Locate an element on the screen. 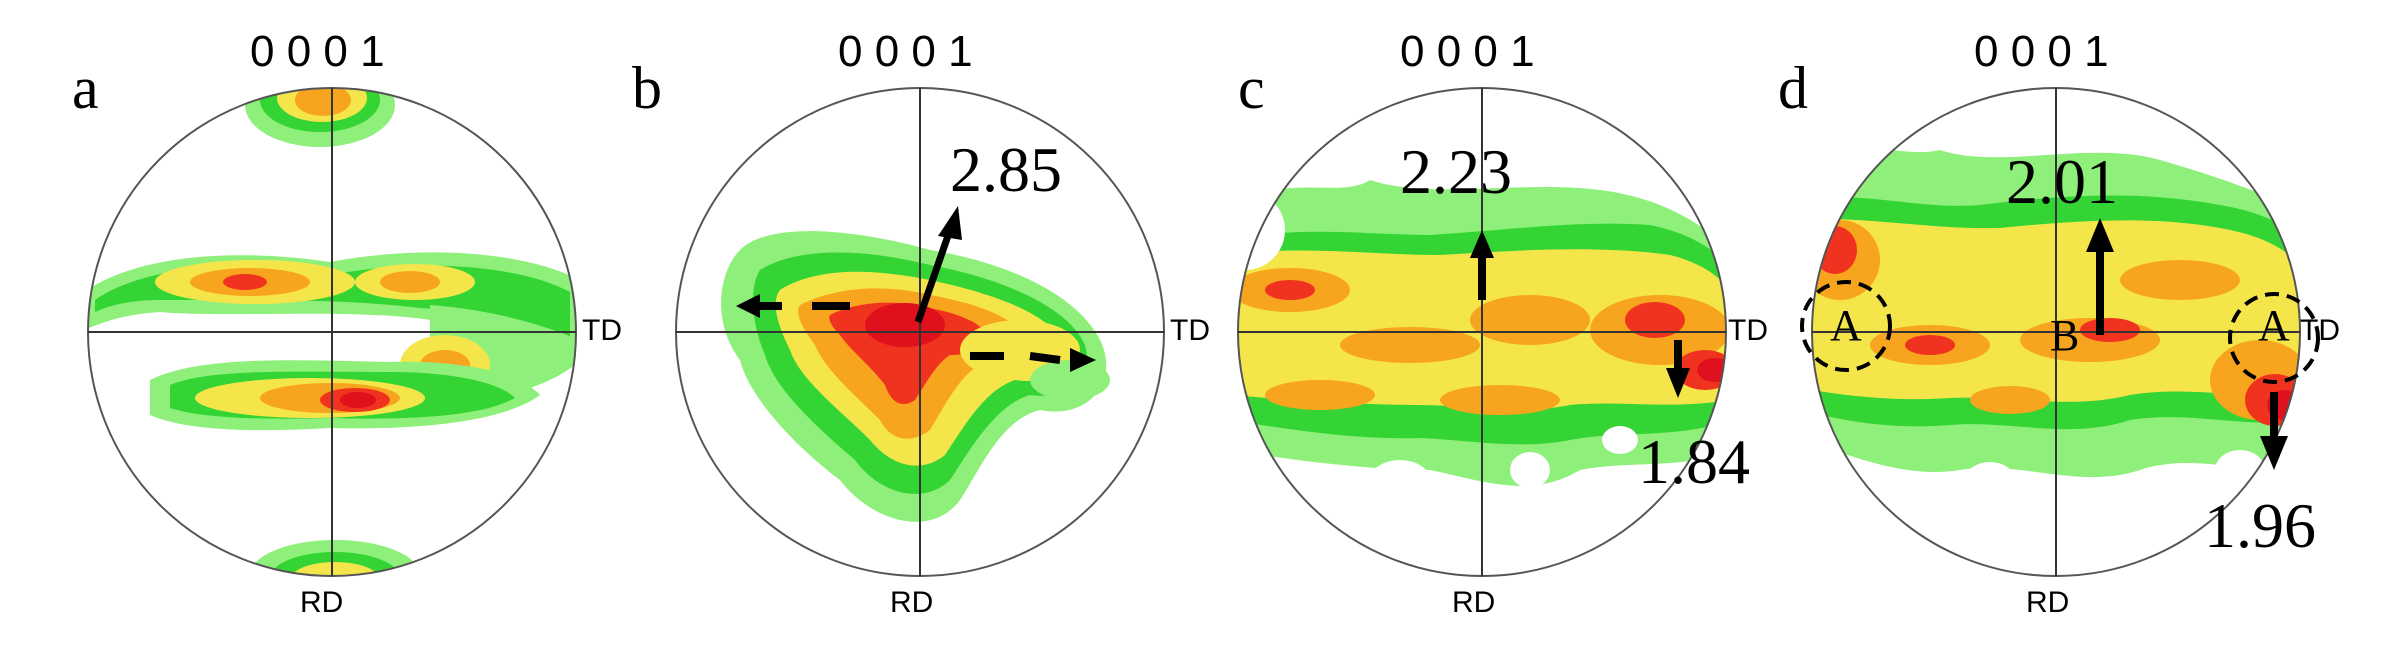 Image resolution: width=2385 pixels, height=662 pixels. pole-label-d: 0 0 0 1 is located at coordinates (2041, 51).